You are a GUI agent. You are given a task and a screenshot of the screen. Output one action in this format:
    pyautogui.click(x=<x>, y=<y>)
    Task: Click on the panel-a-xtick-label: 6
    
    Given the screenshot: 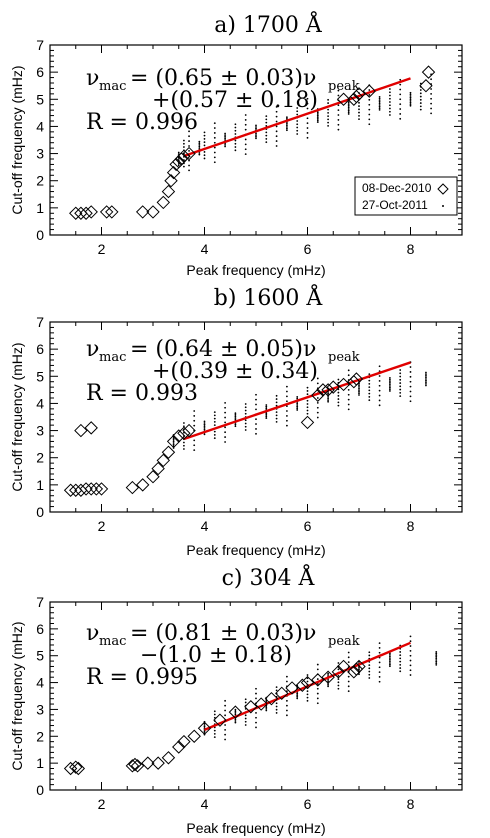 What is the action you would take?
    pyautogui.click(x=308, y=249)
    